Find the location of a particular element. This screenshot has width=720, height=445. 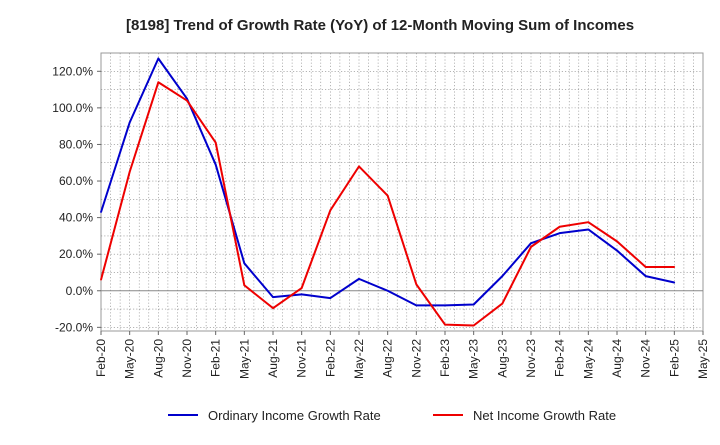

x-tick-label: Nov-21 is located at coordinates (302, 358).